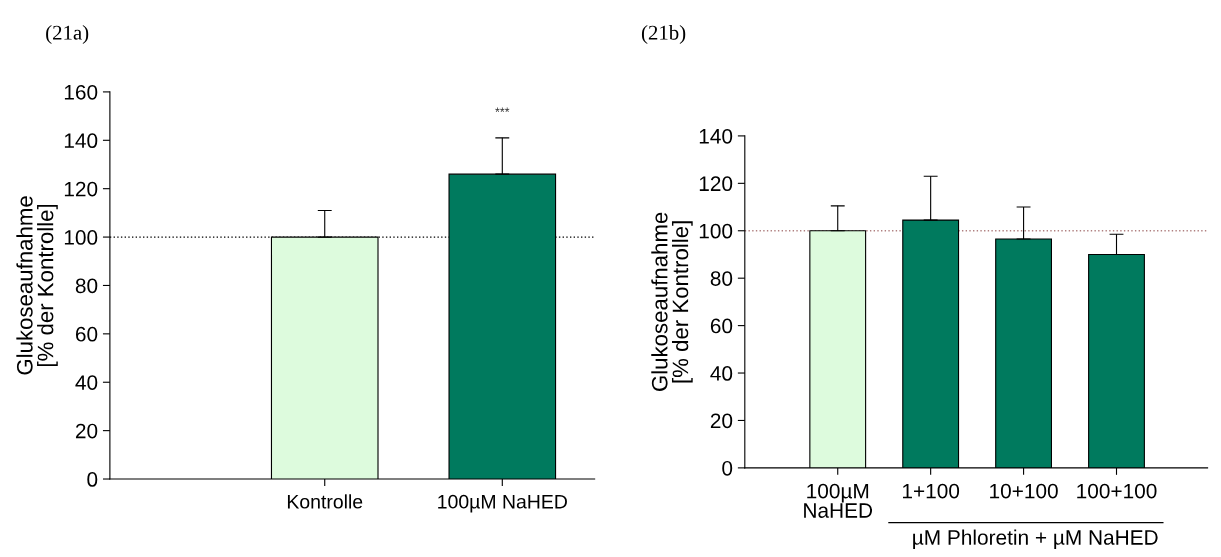  Describe the element at coordinates (502, 109) in the screenshot. I see `annotation: ***` at that location.